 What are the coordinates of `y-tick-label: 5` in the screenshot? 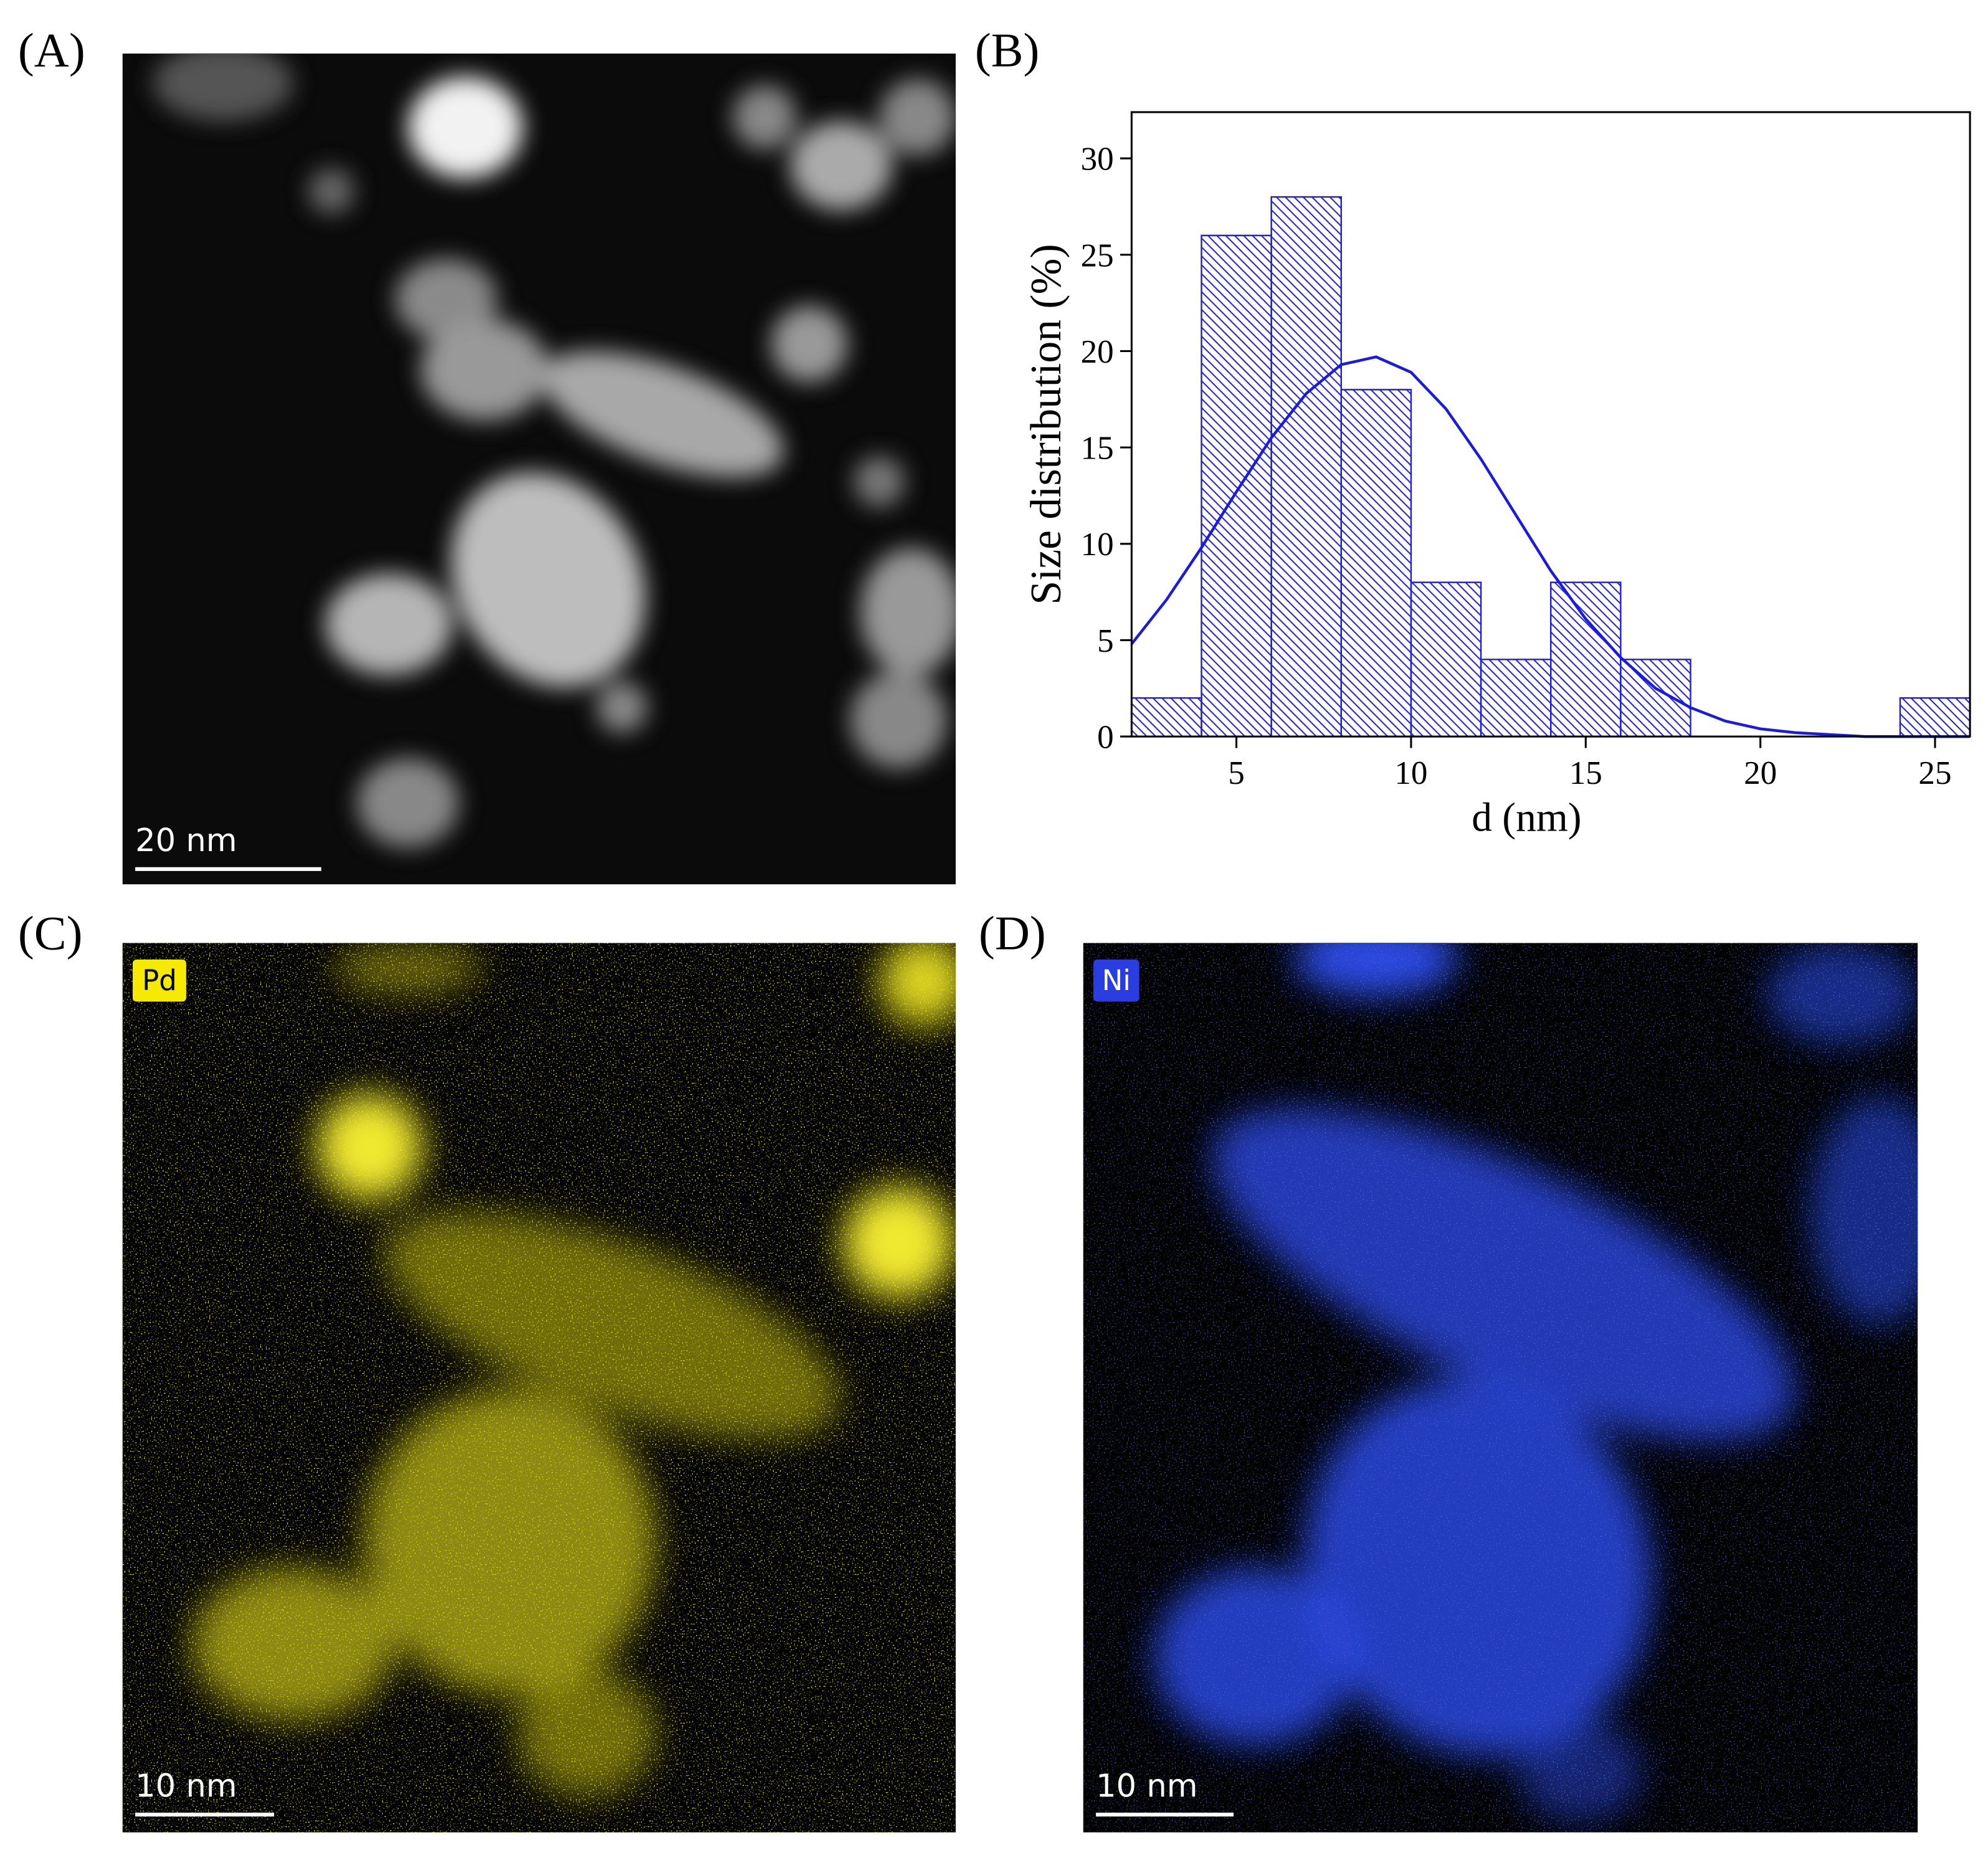 It's located at (1105, 641).